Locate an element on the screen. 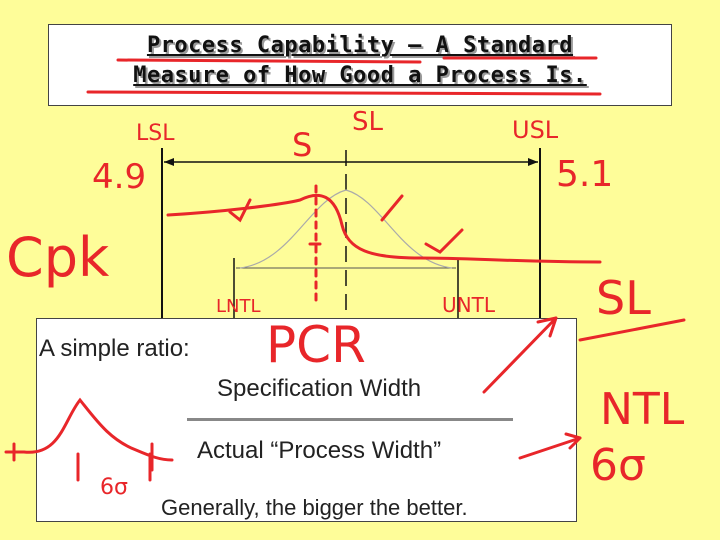  ink-pointer-right is located at coordinates (632, 330).